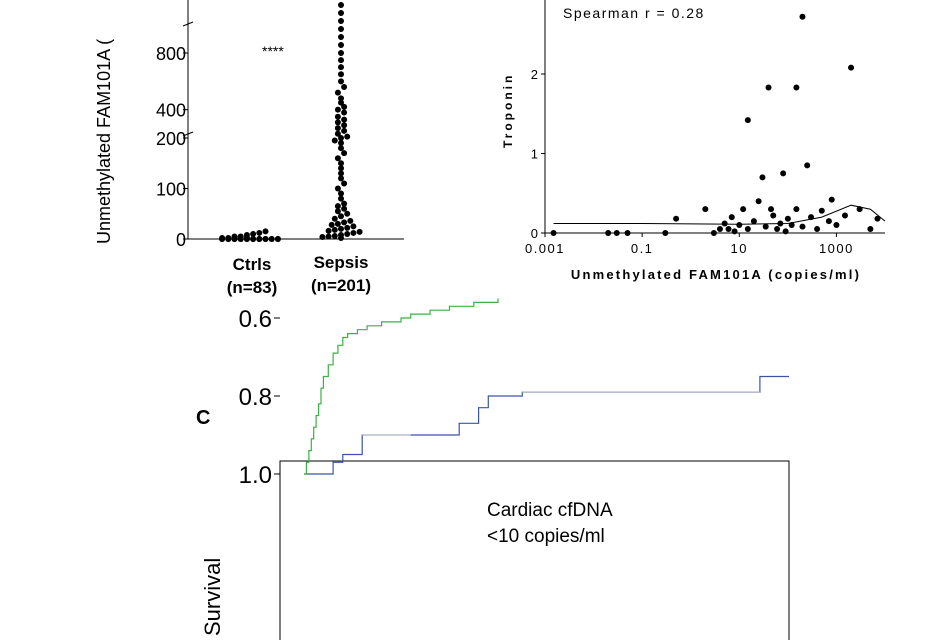 The height and width of the screenshot is (640, 940). What do you see at coordinates (550, 510) in the screenshot?
I see `legend-text-line1: Cardiac cfDNA` at bounding box center [550, 510].